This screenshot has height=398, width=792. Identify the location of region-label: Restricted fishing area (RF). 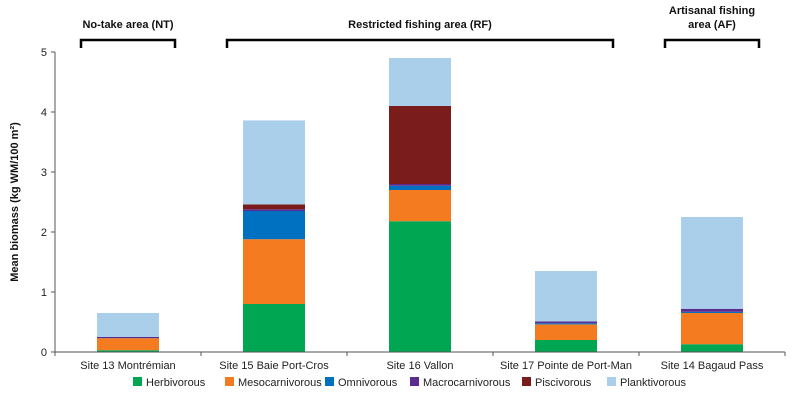
(420, 25).